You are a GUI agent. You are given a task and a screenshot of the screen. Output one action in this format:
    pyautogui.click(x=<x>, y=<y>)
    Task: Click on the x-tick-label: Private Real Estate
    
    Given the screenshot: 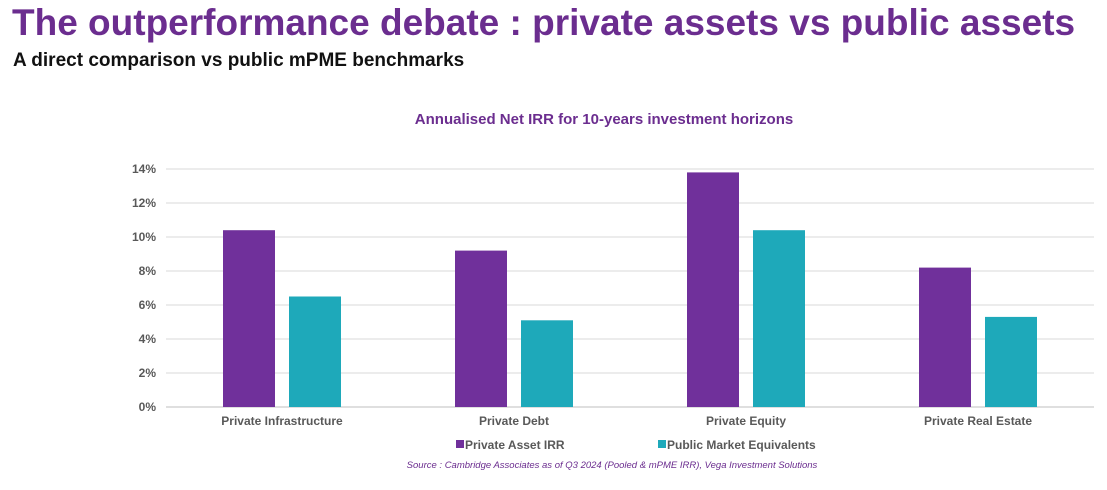 What is the action you would take?
    pyautogui.click(x=978, y=421)
    